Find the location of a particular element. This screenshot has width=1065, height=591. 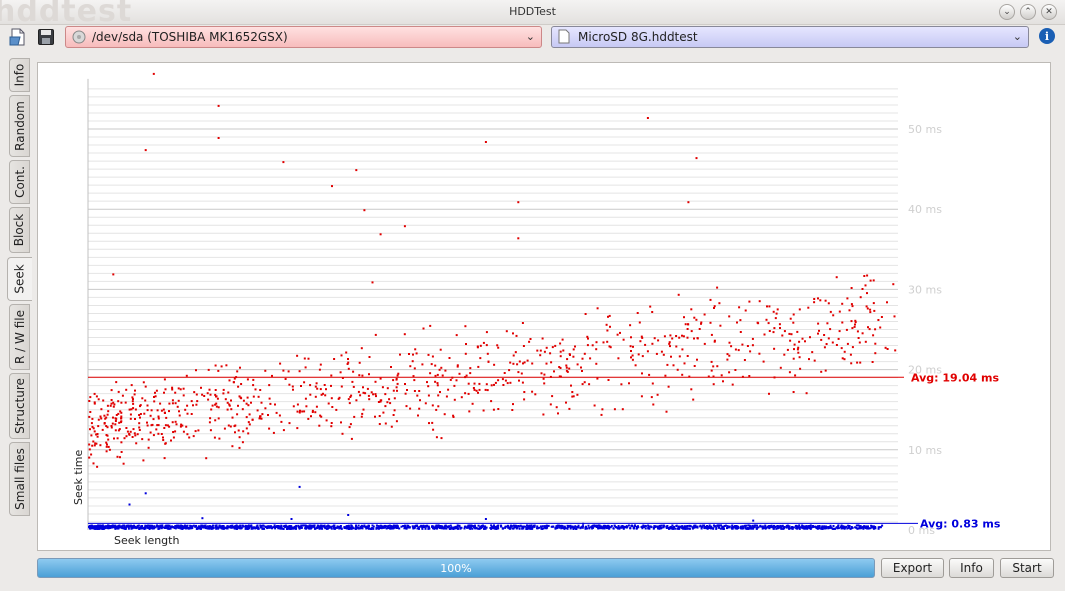

tab-small-files: Small files is located at coordinates (19, 479).